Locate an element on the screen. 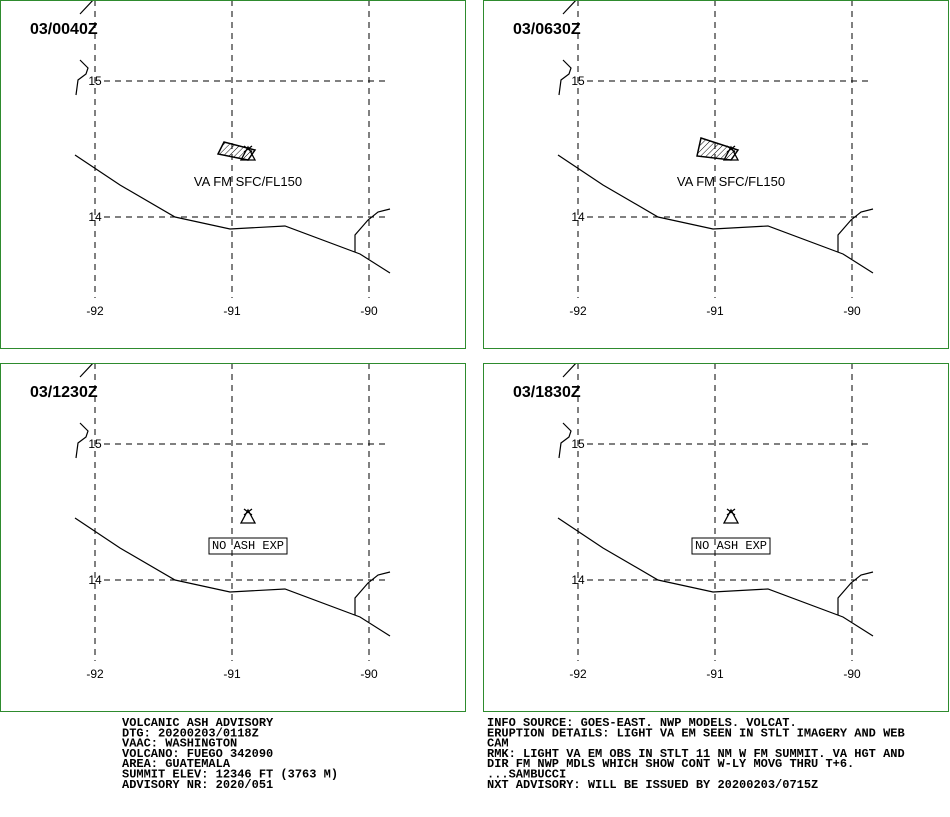 The width and height of the screenshot is (950, 817). valid-time: 03/1230Z is located at coordinates (64, 392).